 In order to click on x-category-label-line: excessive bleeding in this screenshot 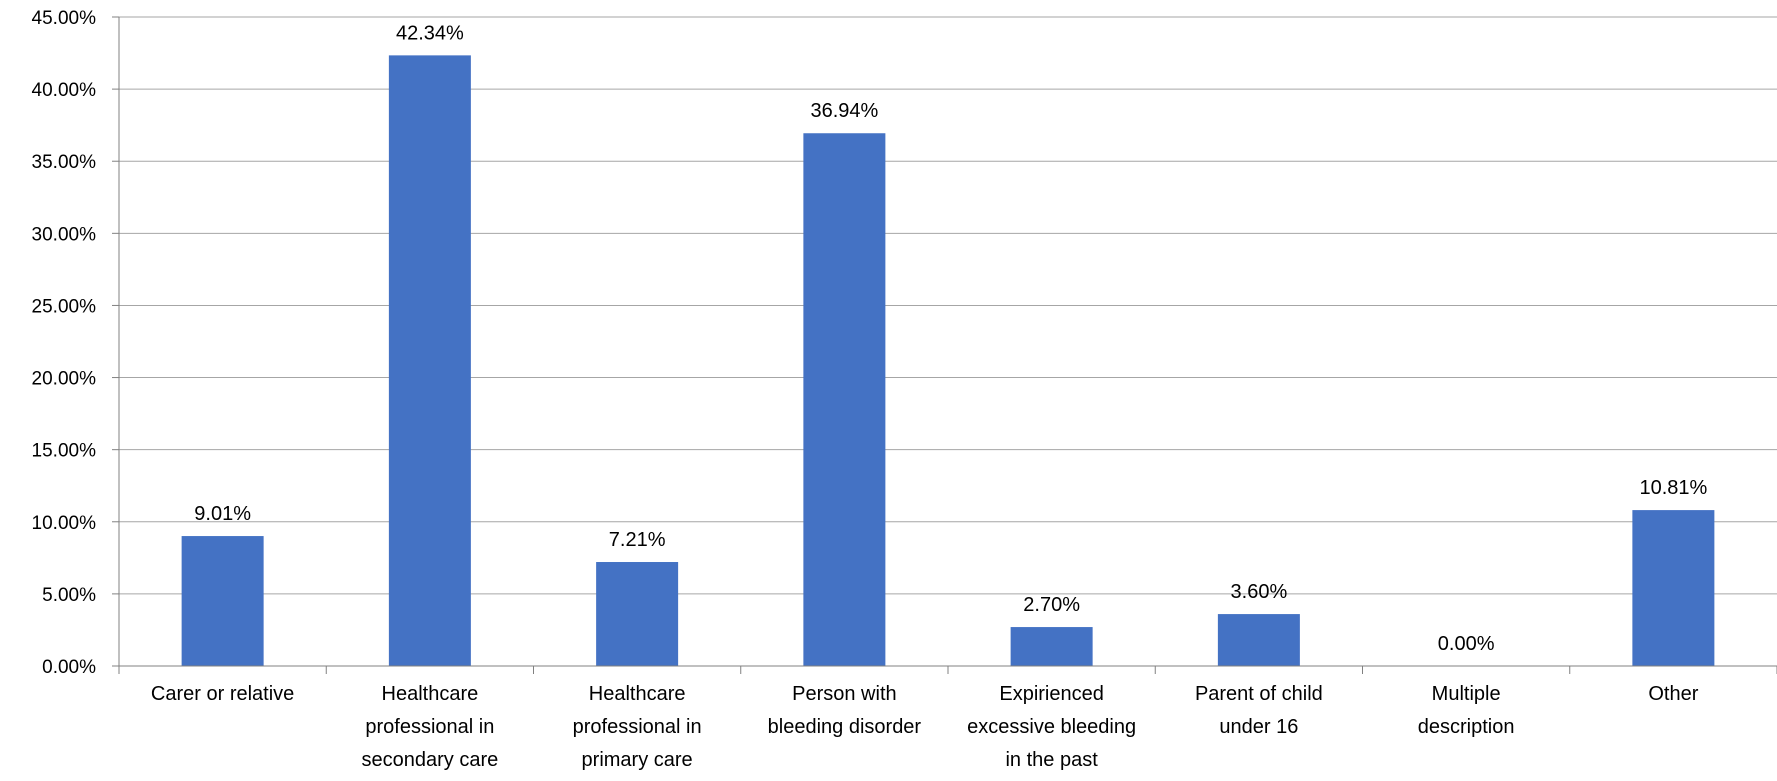, I will do `click(1051, 727)`.